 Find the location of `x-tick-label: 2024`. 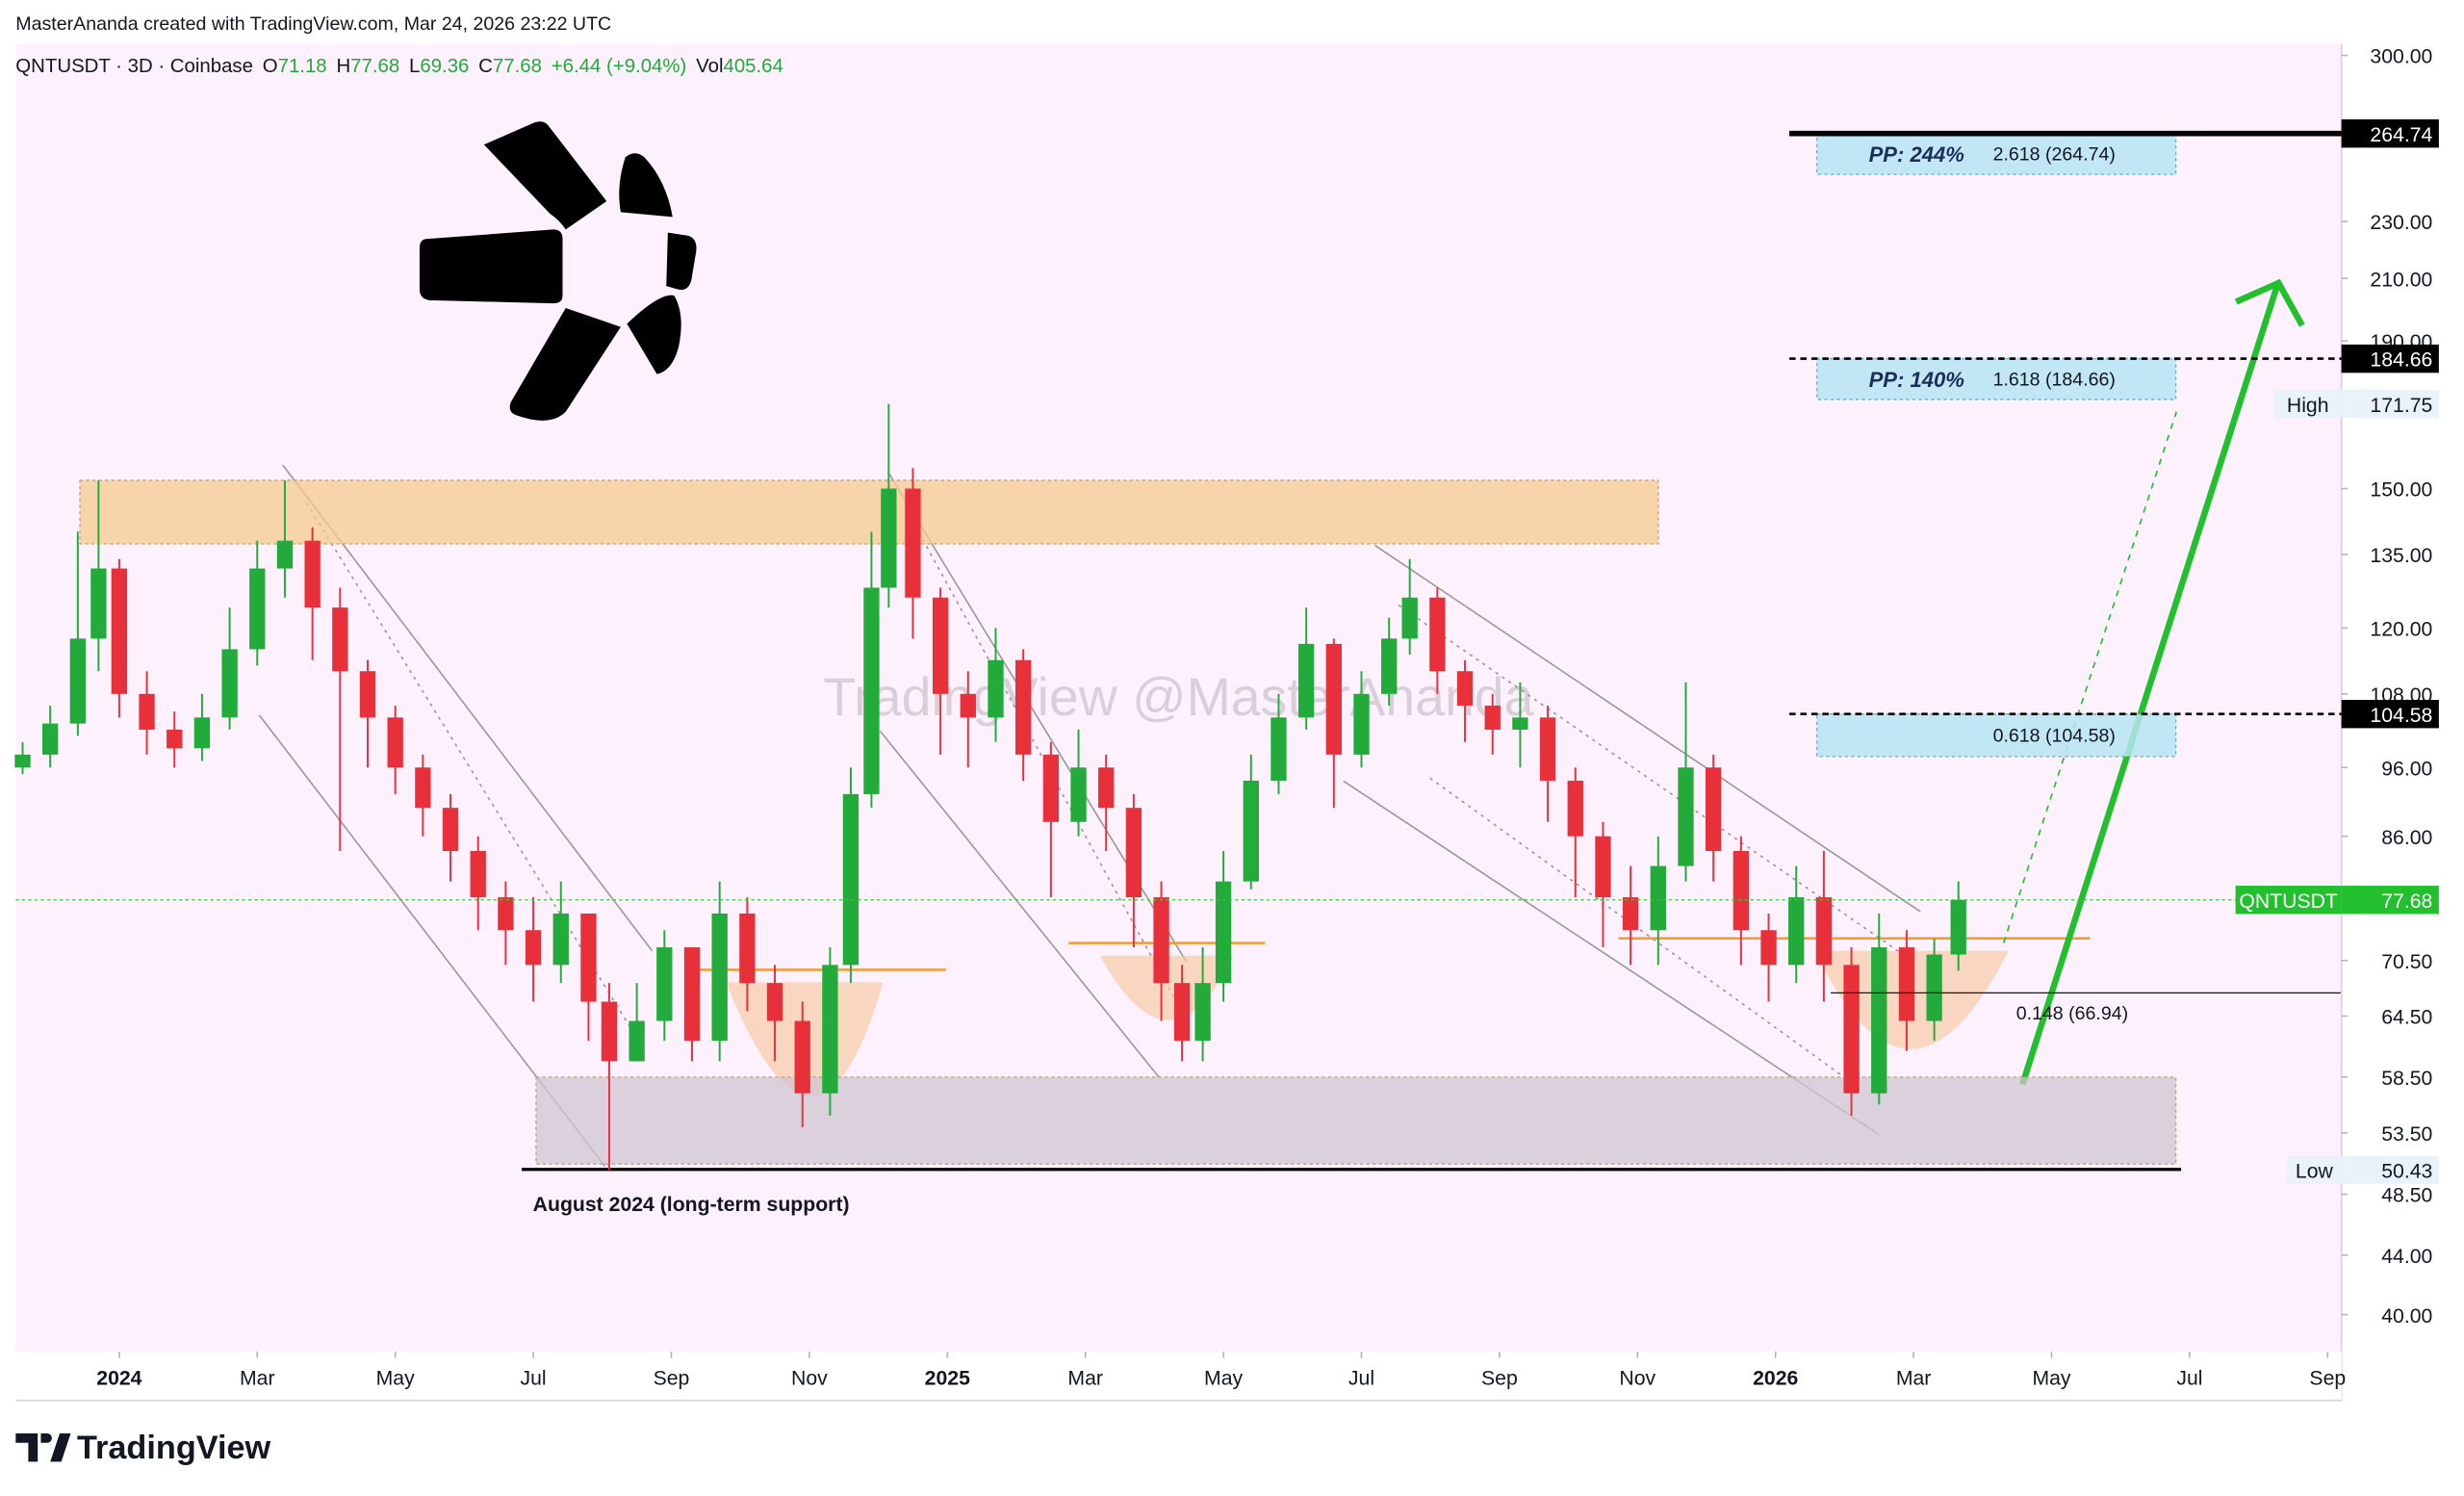

x-tick-label: 2024 is located at coordinates (118, 1378).